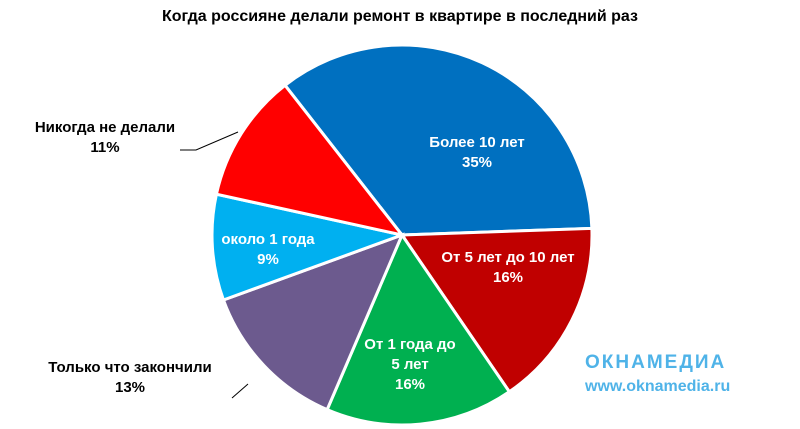 The width and height of the screenshot is (800, 429). Describe the element at coordinates (268, 250) in the screenshot. I see `slice-label: около 1 года 9%` at that location.